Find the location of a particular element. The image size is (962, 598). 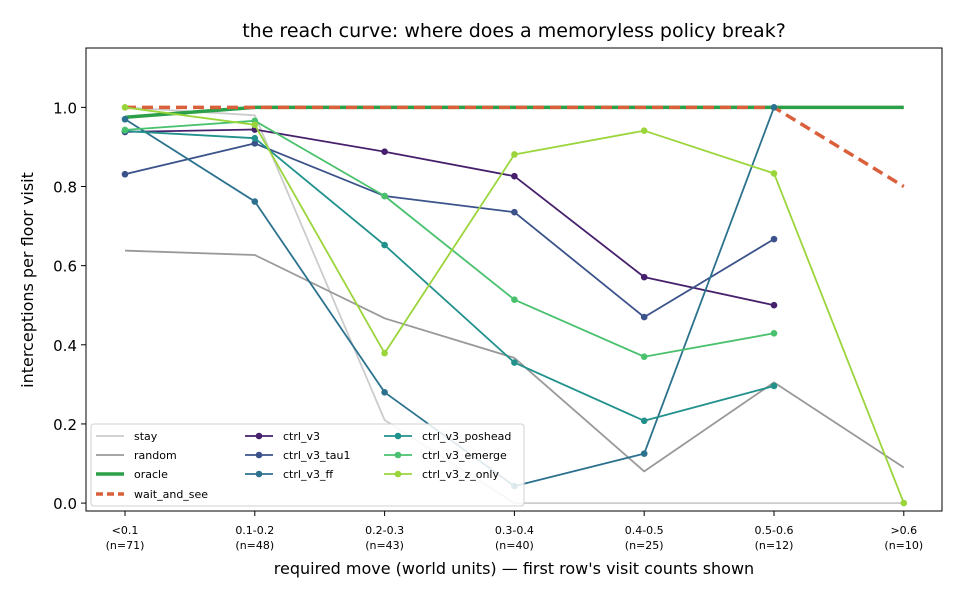

legend-label: random is located at coordinates (155, 455).